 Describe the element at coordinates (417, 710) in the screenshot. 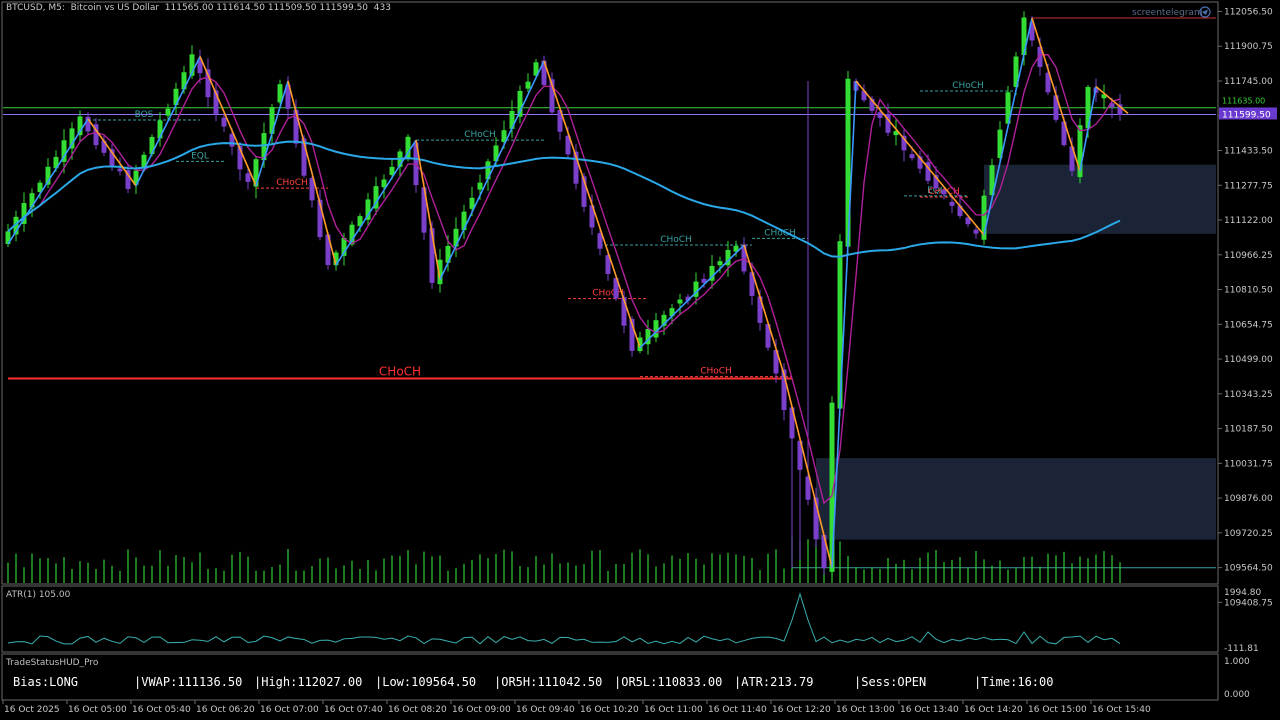

I see `time-tick-label: 16 Oct 08:20` at that location.